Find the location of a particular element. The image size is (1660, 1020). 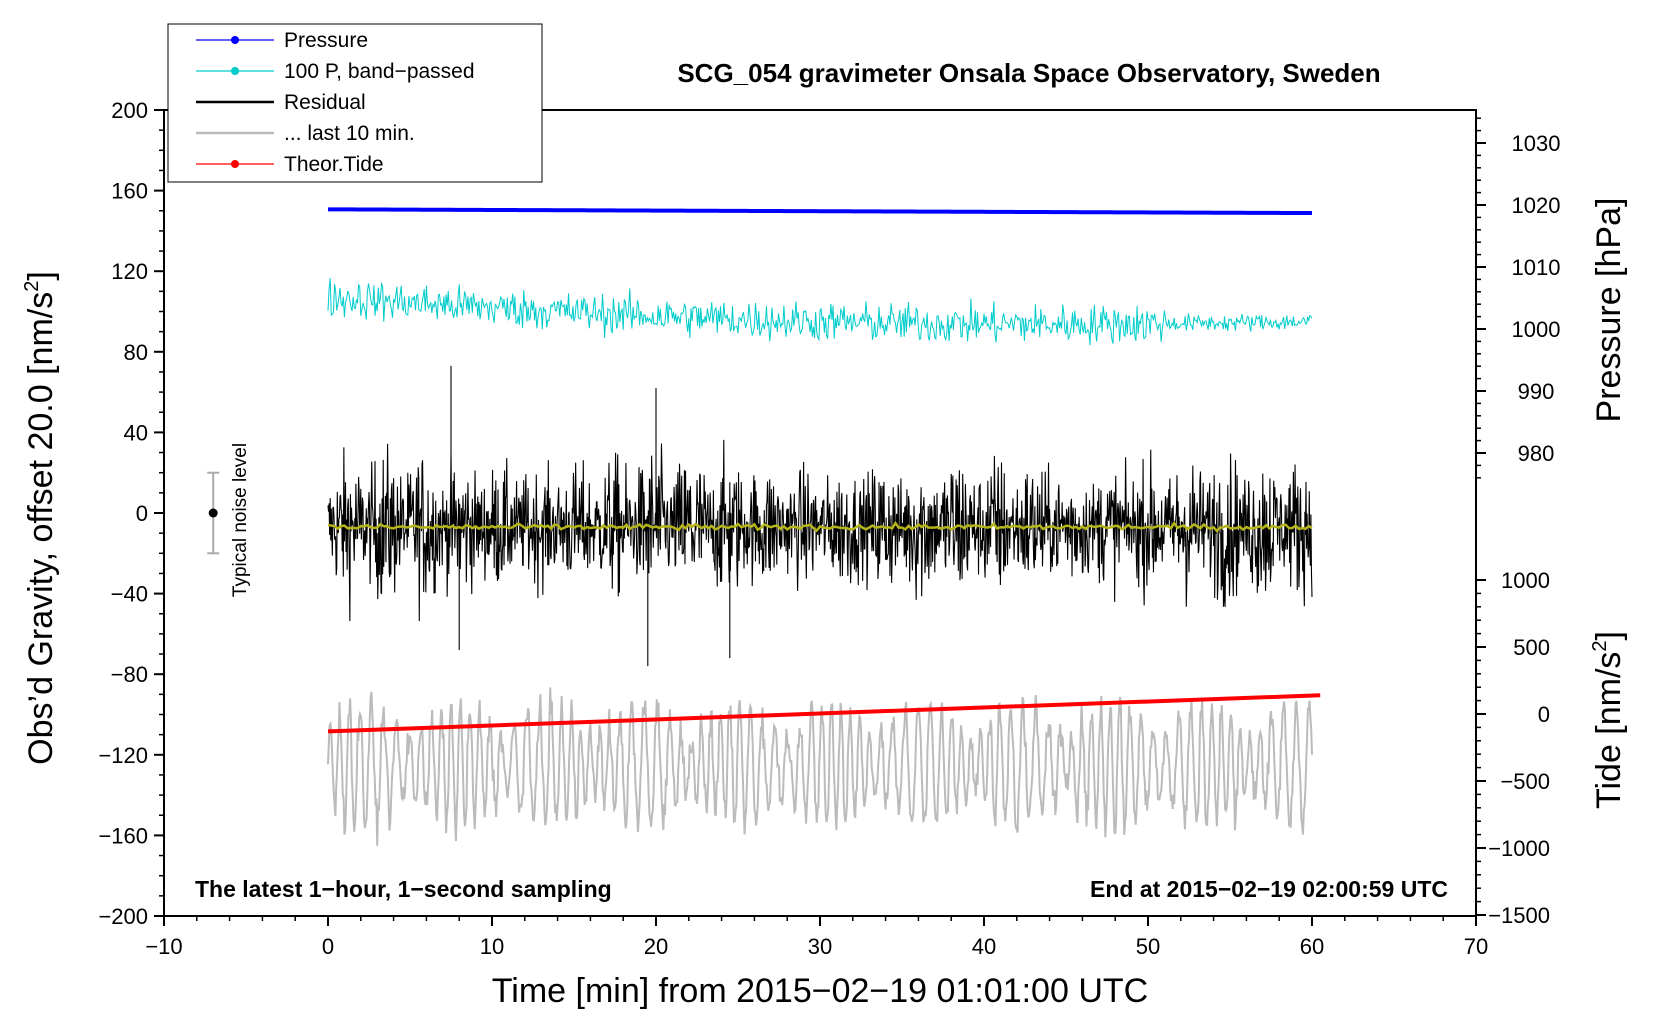

y-axis-title-left: Obs’d Gravity, offset 20.0 [nm/s2] is located at coordinates (40, 518).